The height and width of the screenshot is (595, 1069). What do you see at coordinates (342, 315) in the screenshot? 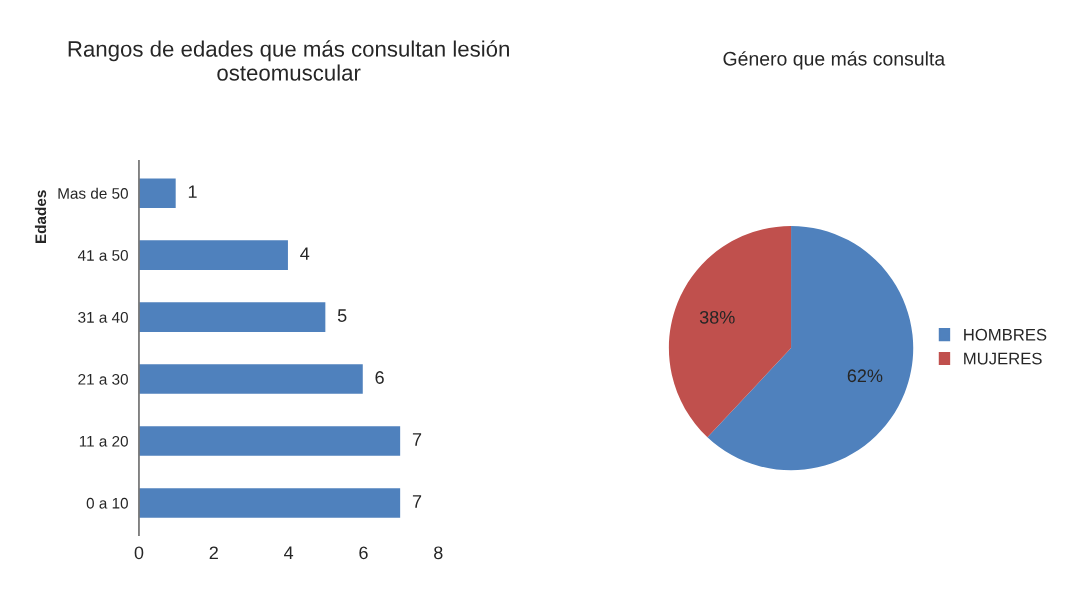
I see `data-label: 5` at bounding box center [342, 315].